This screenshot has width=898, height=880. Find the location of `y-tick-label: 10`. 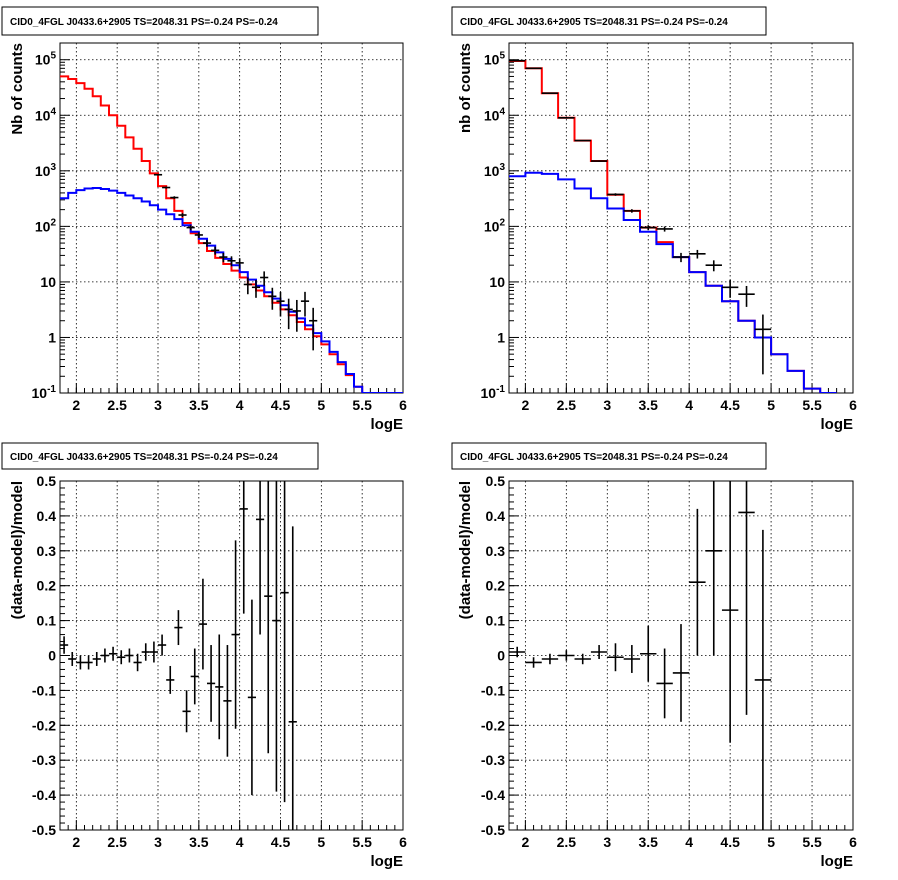

y-tick-label: 10 is located at coordinates (497, 282).